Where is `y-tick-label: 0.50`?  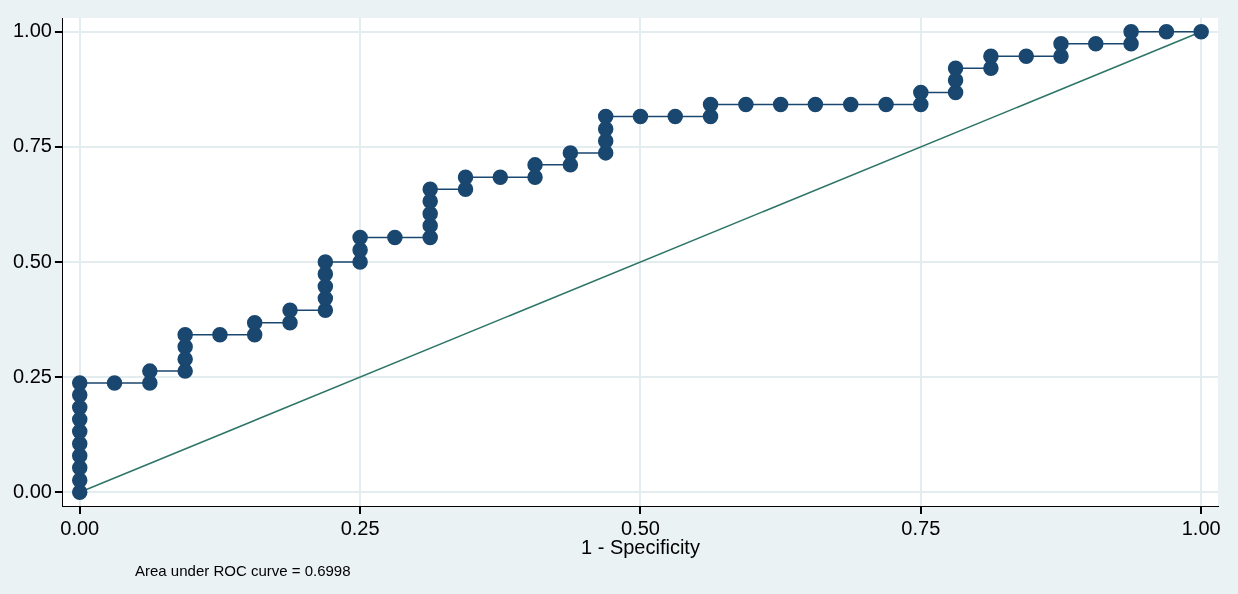
y-tick-label: 0.50 is located at coordinates (32, 260).